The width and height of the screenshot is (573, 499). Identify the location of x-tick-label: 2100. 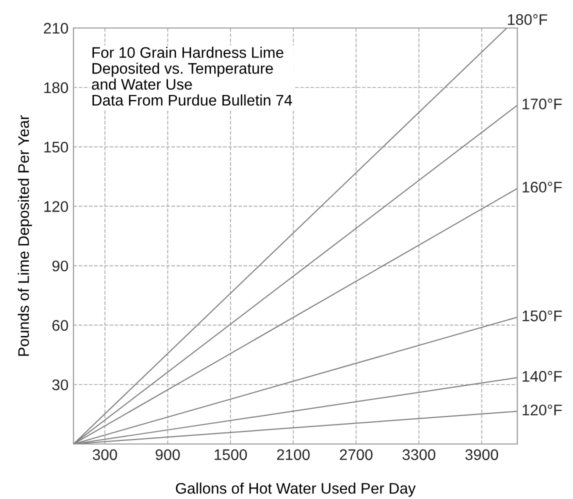
(293, 454).